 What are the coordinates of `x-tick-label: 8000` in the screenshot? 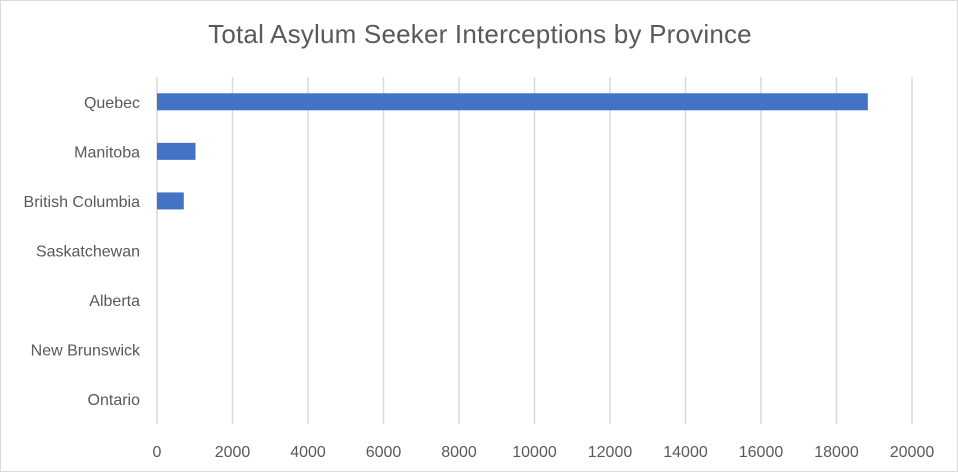 It's located at (459, 452).